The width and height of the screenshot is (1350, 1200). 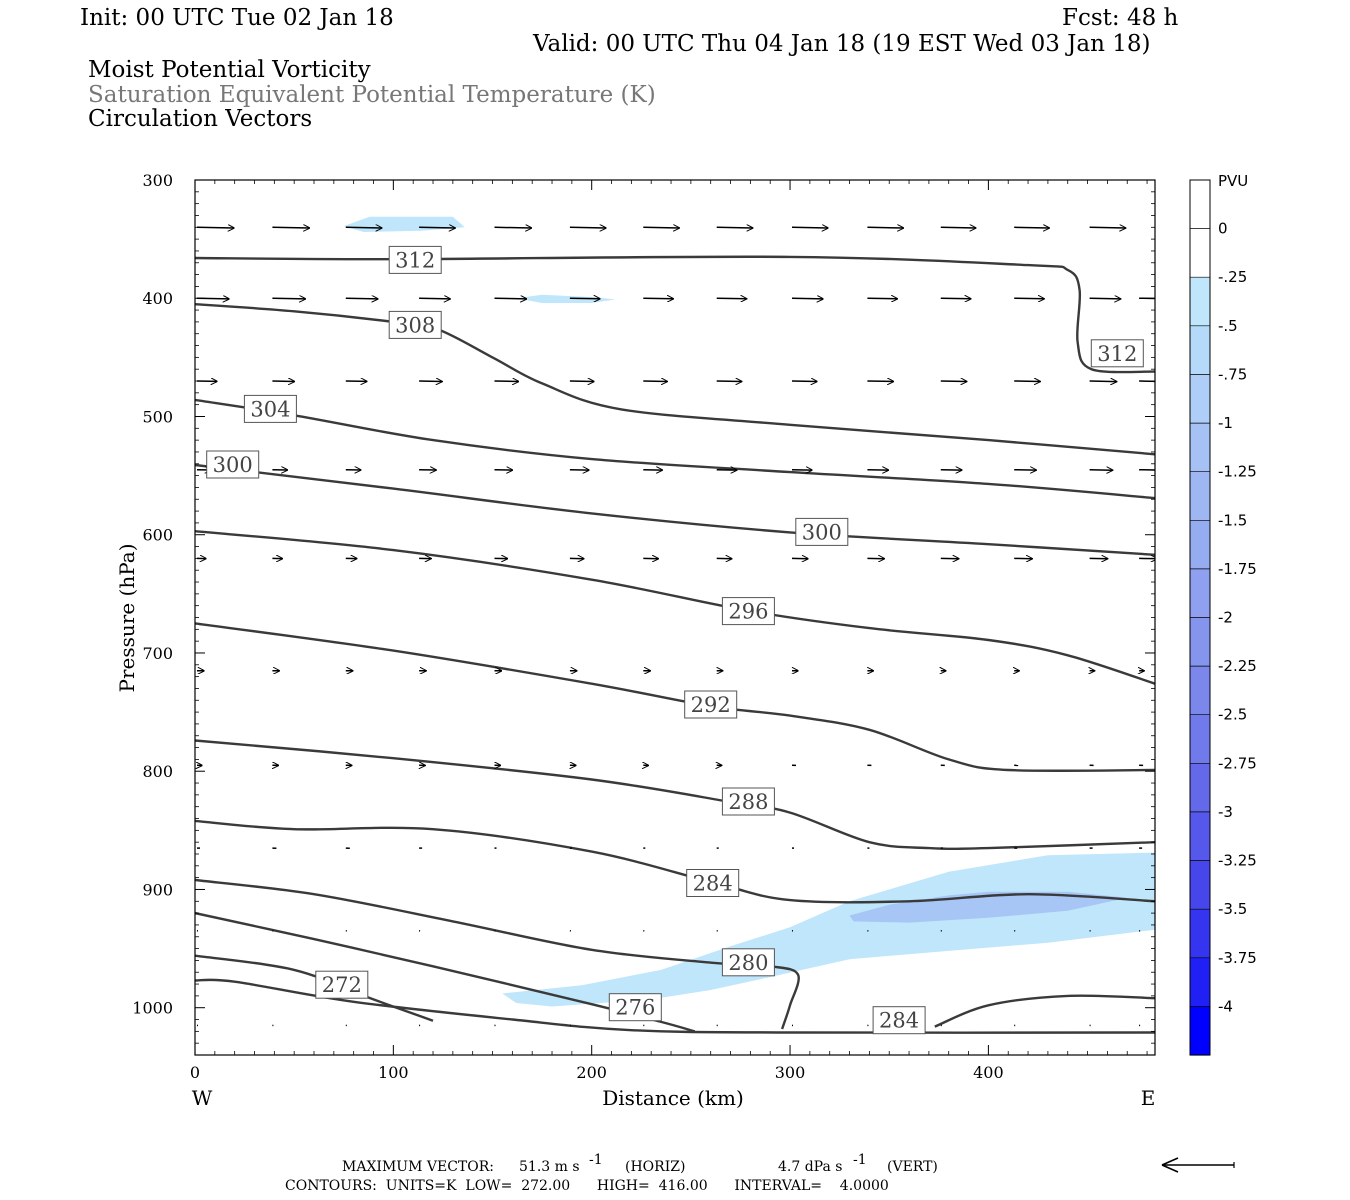 What do you see at coordinates (393, 1072) in the screenshot?
I see `x-tick-label: 100` at bounding box center [393, 1072].